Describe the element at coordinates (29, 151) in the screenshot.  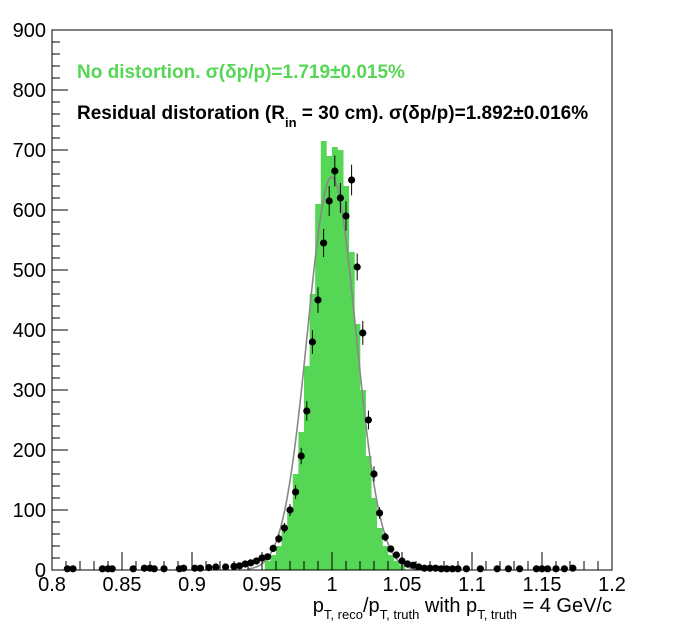
I see `y-tick-label: 700` at that location.